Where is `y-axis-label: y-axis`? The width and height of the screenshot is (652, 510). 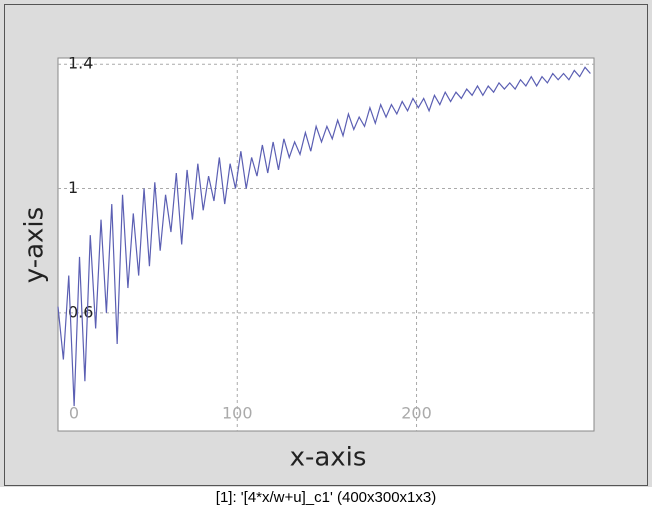
y-axis-label: y-axis is located at coordinates (35, 245).